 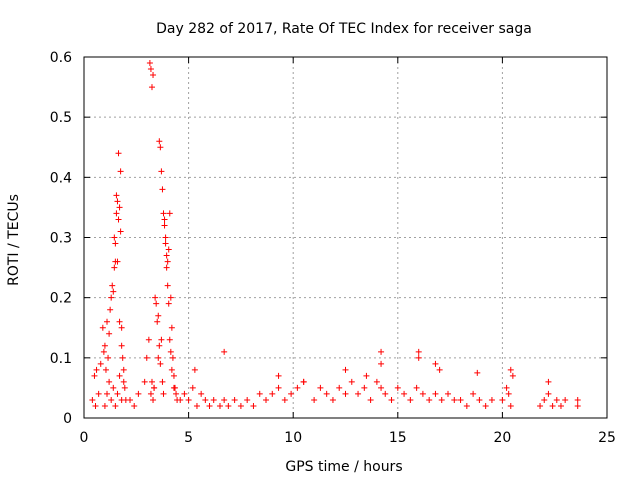 I want to click on y-tick-label: 0.4, so click(x=61, y=178).